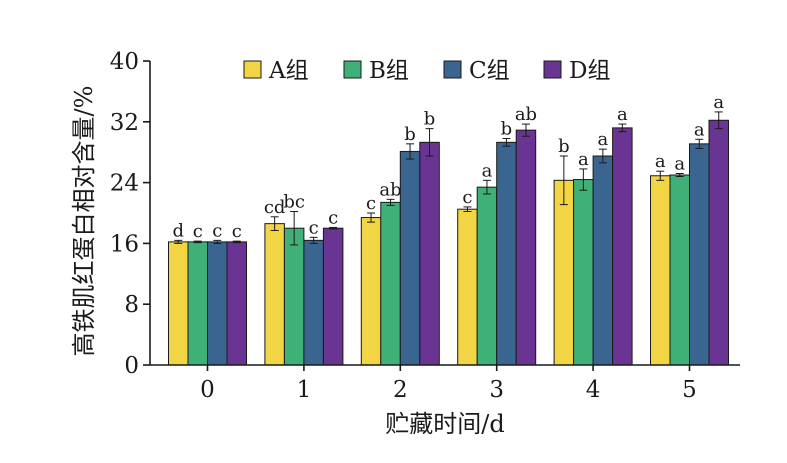 This screenshot has height=463, width=787. Describe the element at coordinates (410, 258) in the screenshot. I see `bar-C组-2` at that location.